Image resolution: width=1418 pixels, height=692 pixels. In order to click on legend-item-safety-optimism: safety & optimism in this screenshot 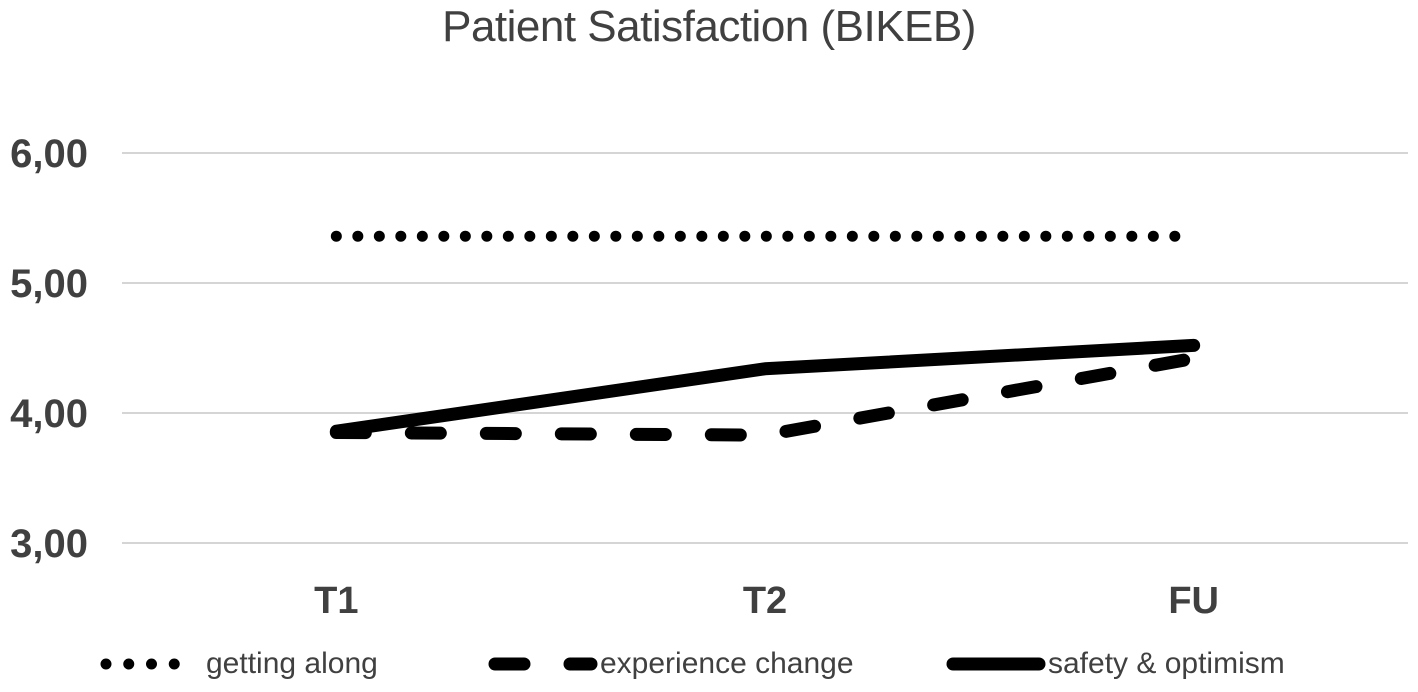, I will do `click(1115, 664)`.